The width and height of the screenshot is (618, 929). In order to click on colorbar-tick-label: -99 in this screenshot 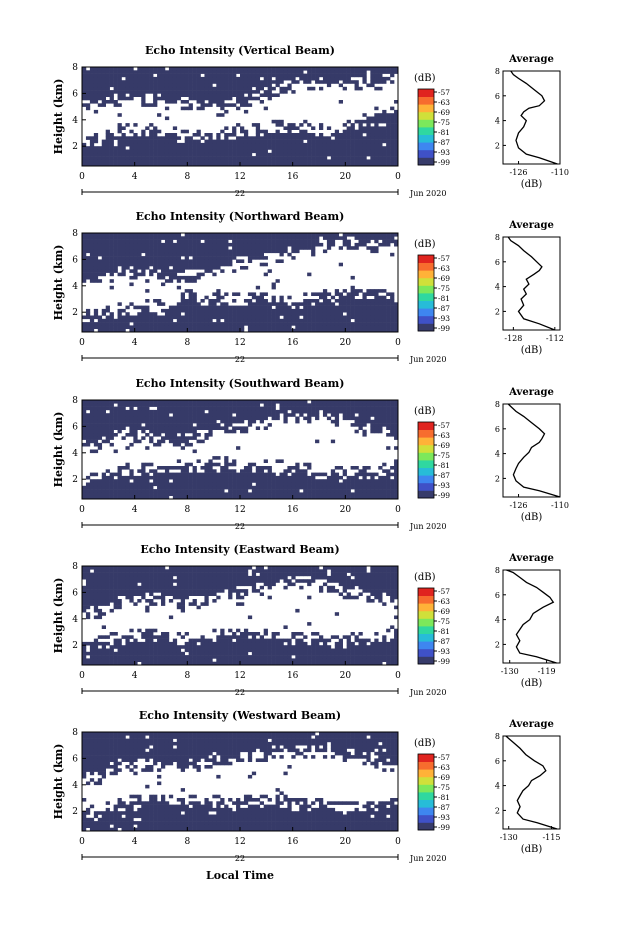, I will do `click(444, 328)`.